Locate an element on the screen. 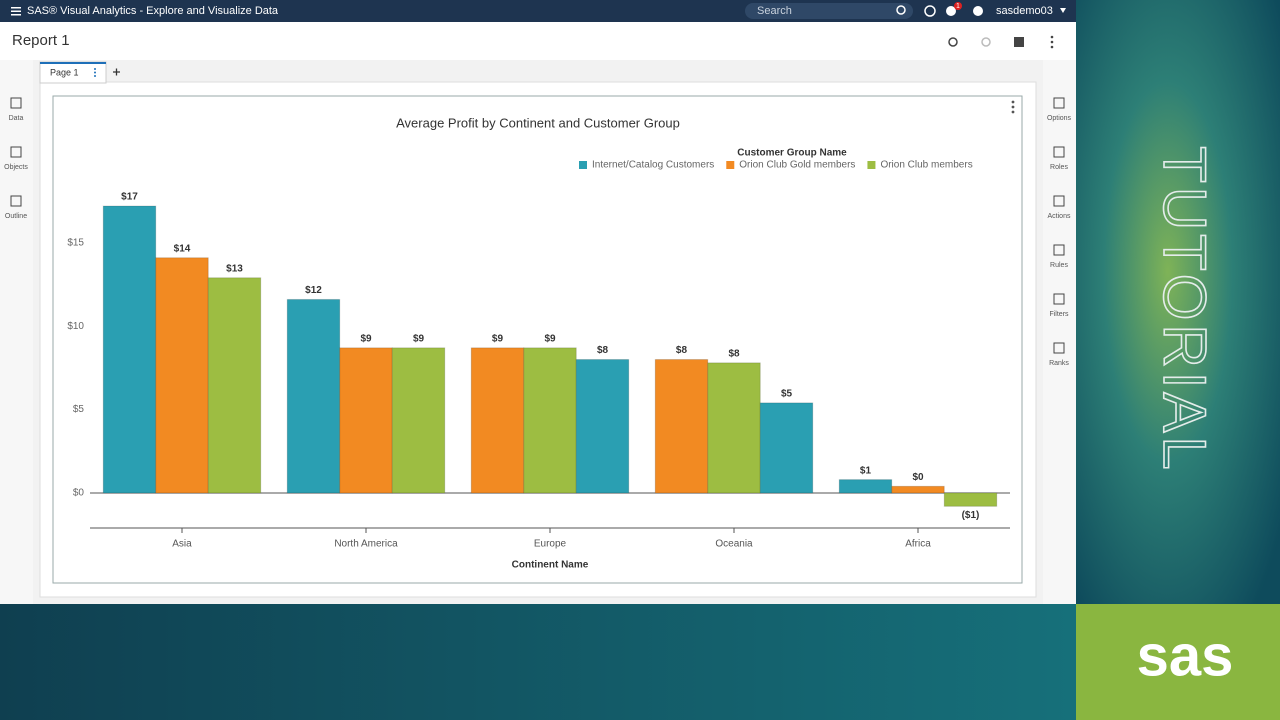  help-icon is located at coordinates (978, 11).